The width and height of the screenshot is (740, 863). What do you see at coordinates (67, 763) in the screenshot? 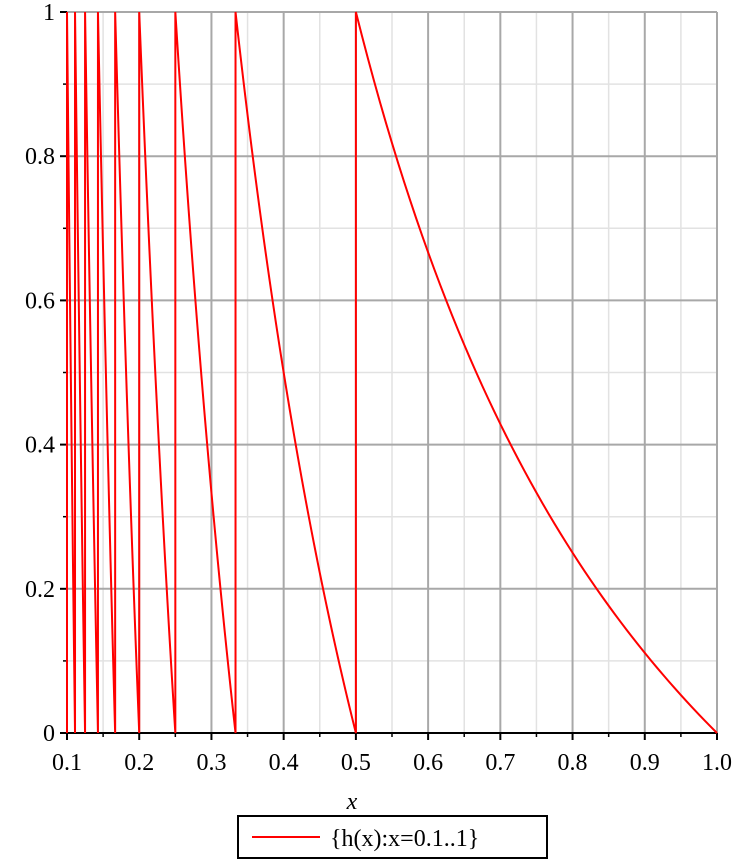
I see `x-tick-label: 0.1` at bounding box center [67, 763].